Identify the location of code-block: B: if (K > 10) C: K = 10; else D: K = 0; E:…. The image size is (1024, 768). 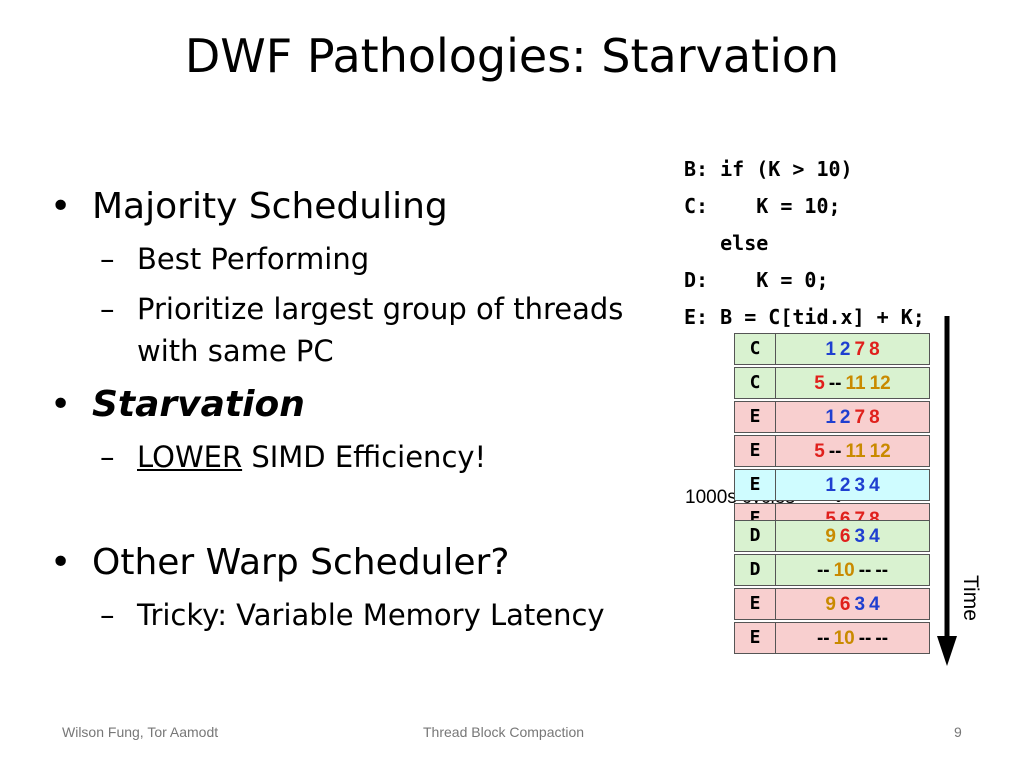
(804, 243).